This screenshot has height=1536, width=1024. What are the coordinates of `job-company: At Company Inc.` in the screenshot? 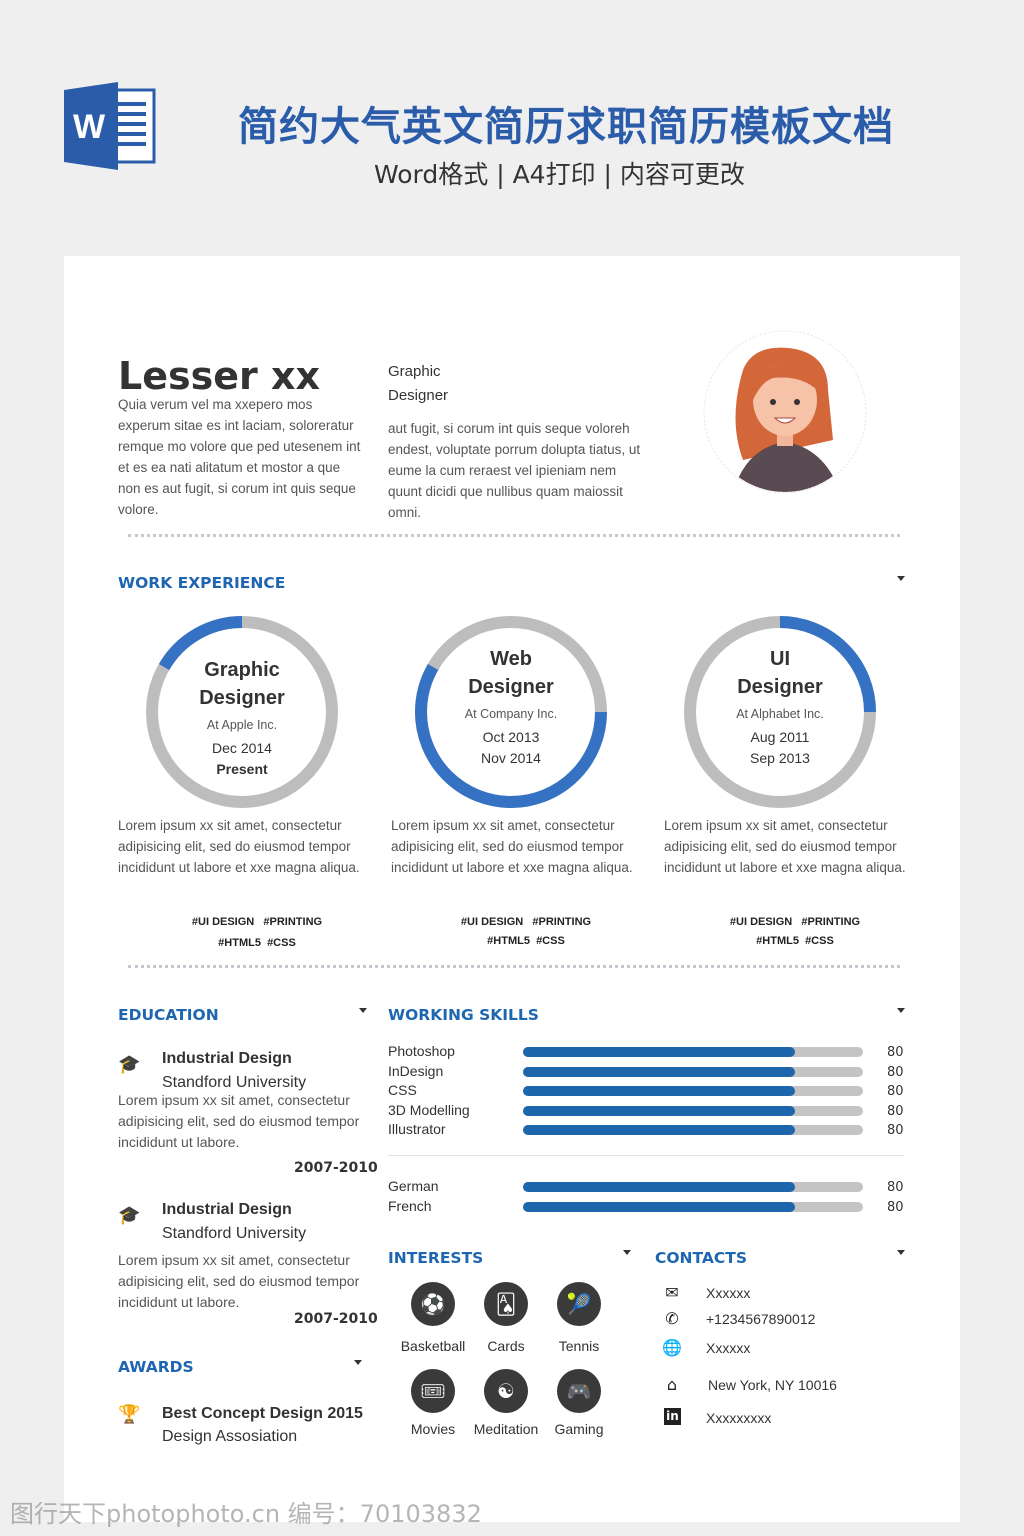 It's located at (511, 714).